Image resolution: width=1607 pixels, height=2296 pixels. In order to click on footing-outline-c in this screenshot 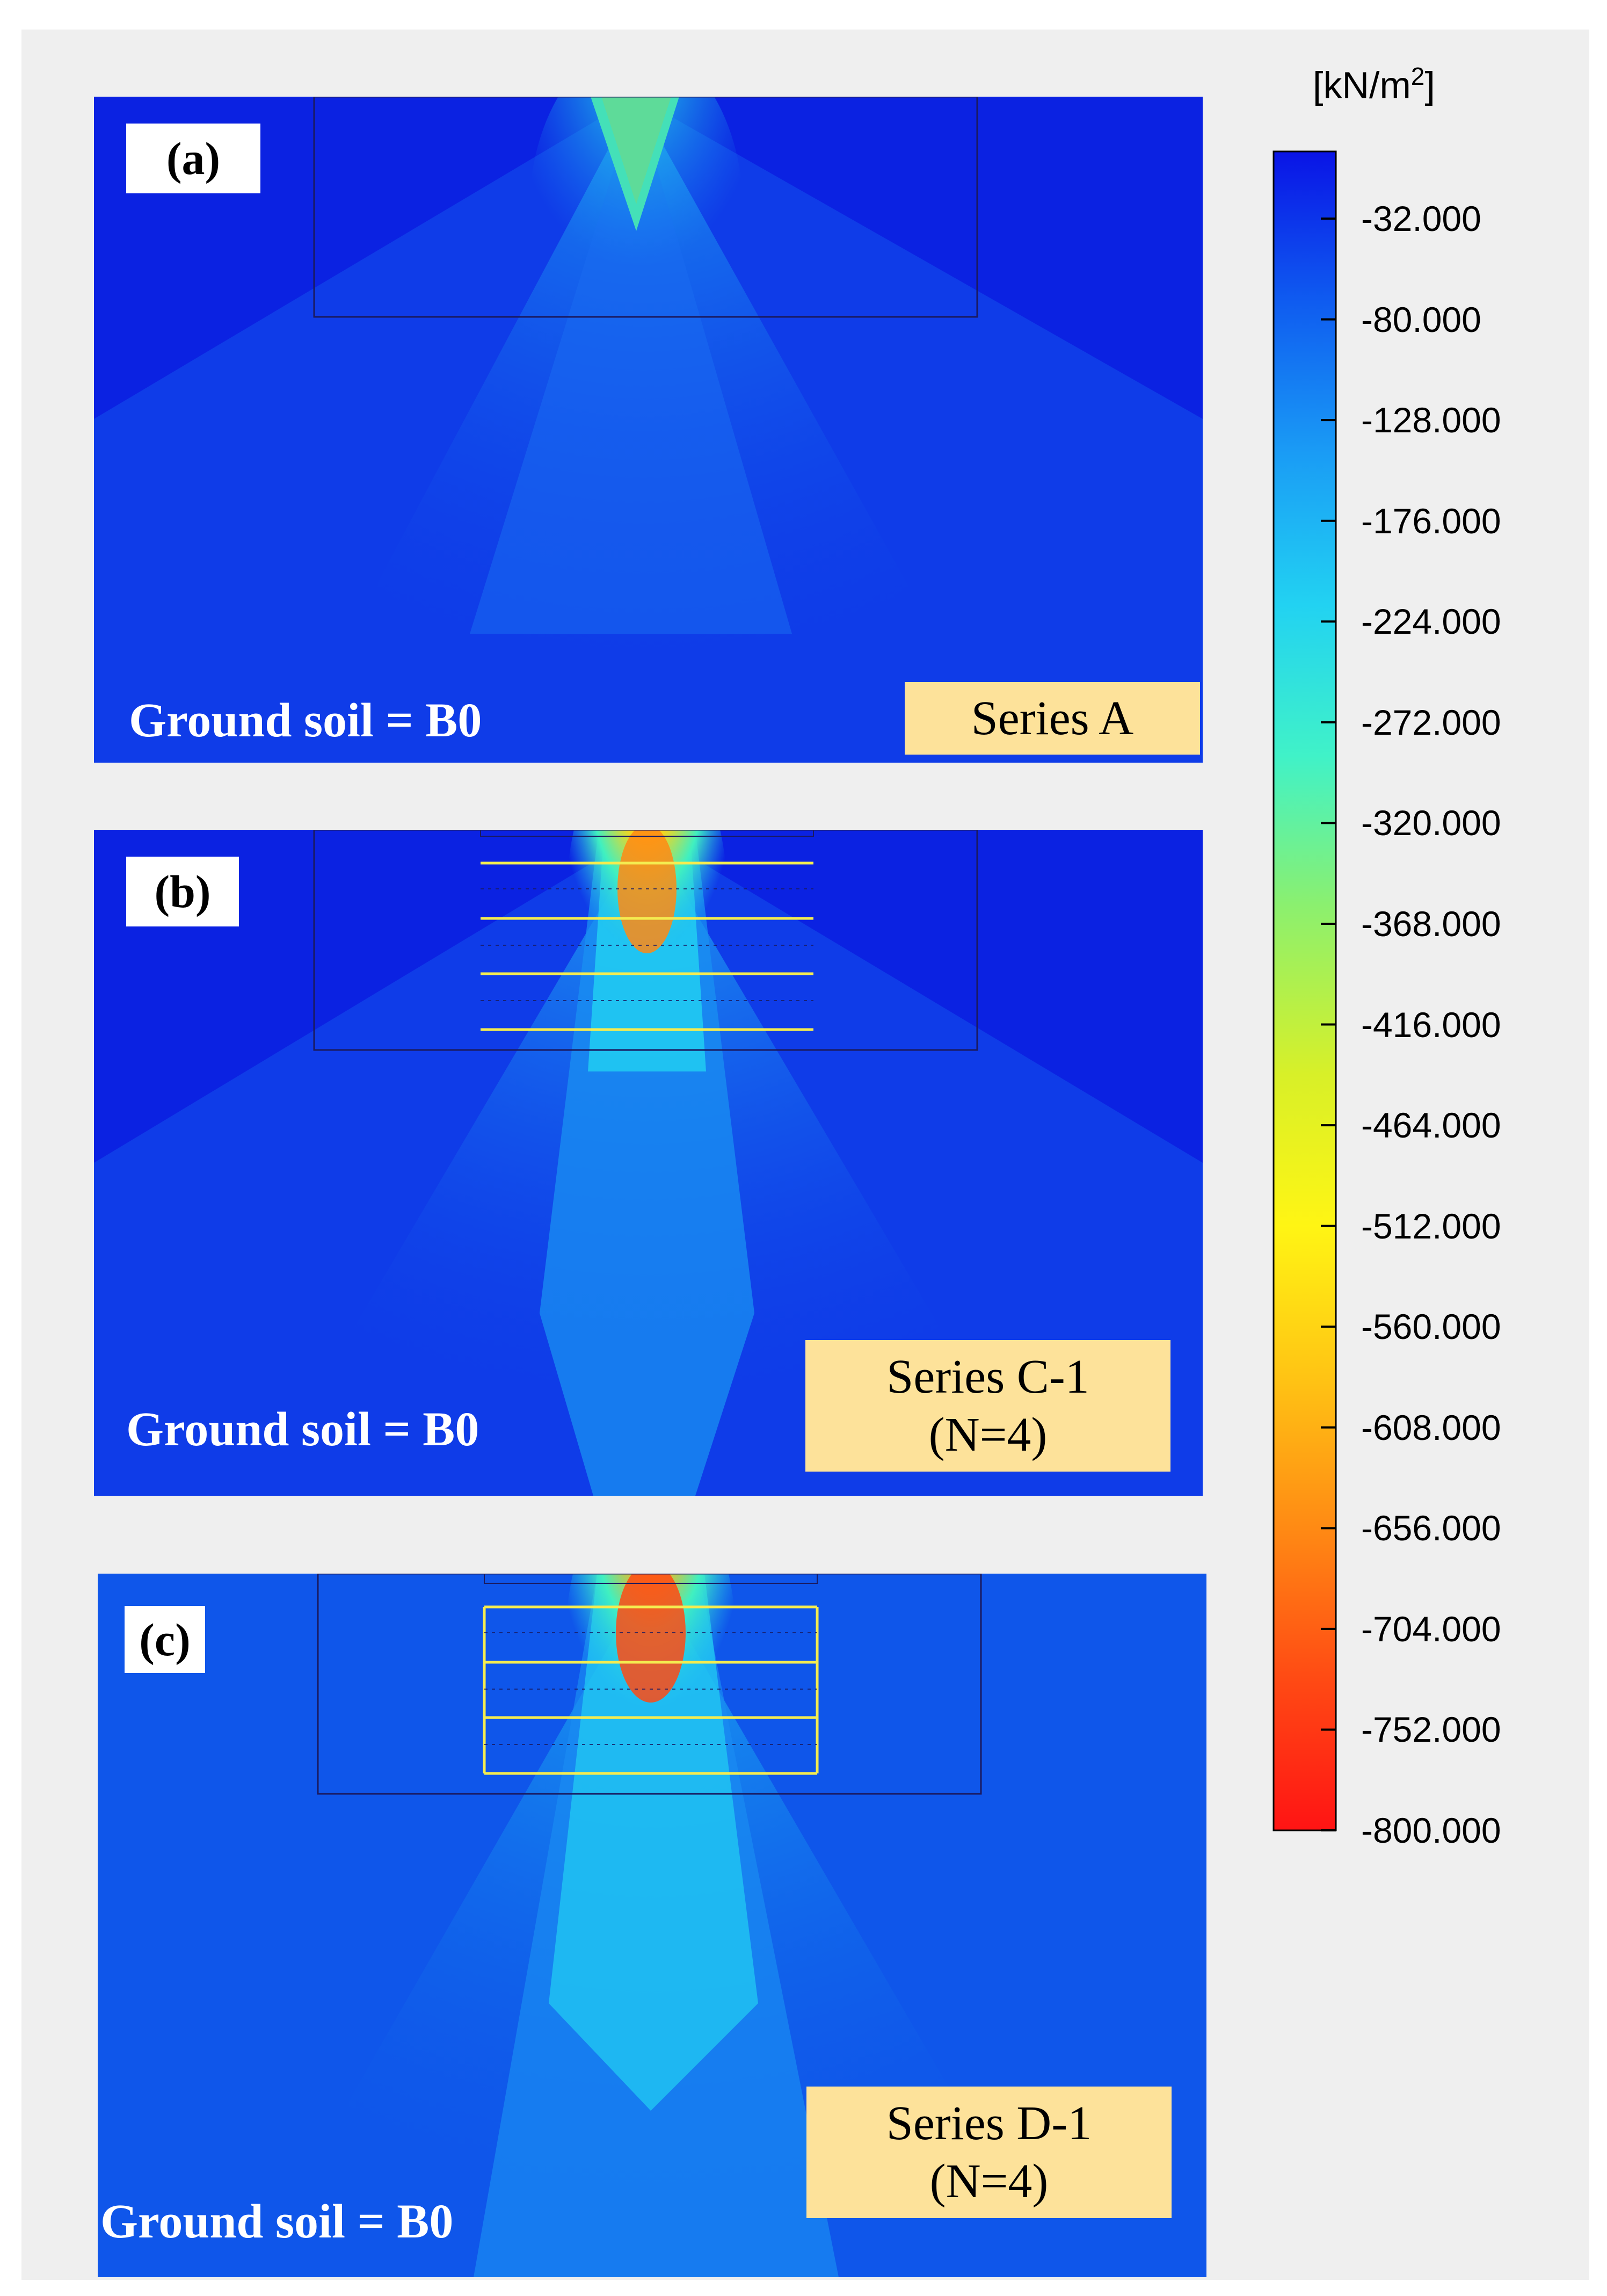, I will do `click(650, 1684)`.